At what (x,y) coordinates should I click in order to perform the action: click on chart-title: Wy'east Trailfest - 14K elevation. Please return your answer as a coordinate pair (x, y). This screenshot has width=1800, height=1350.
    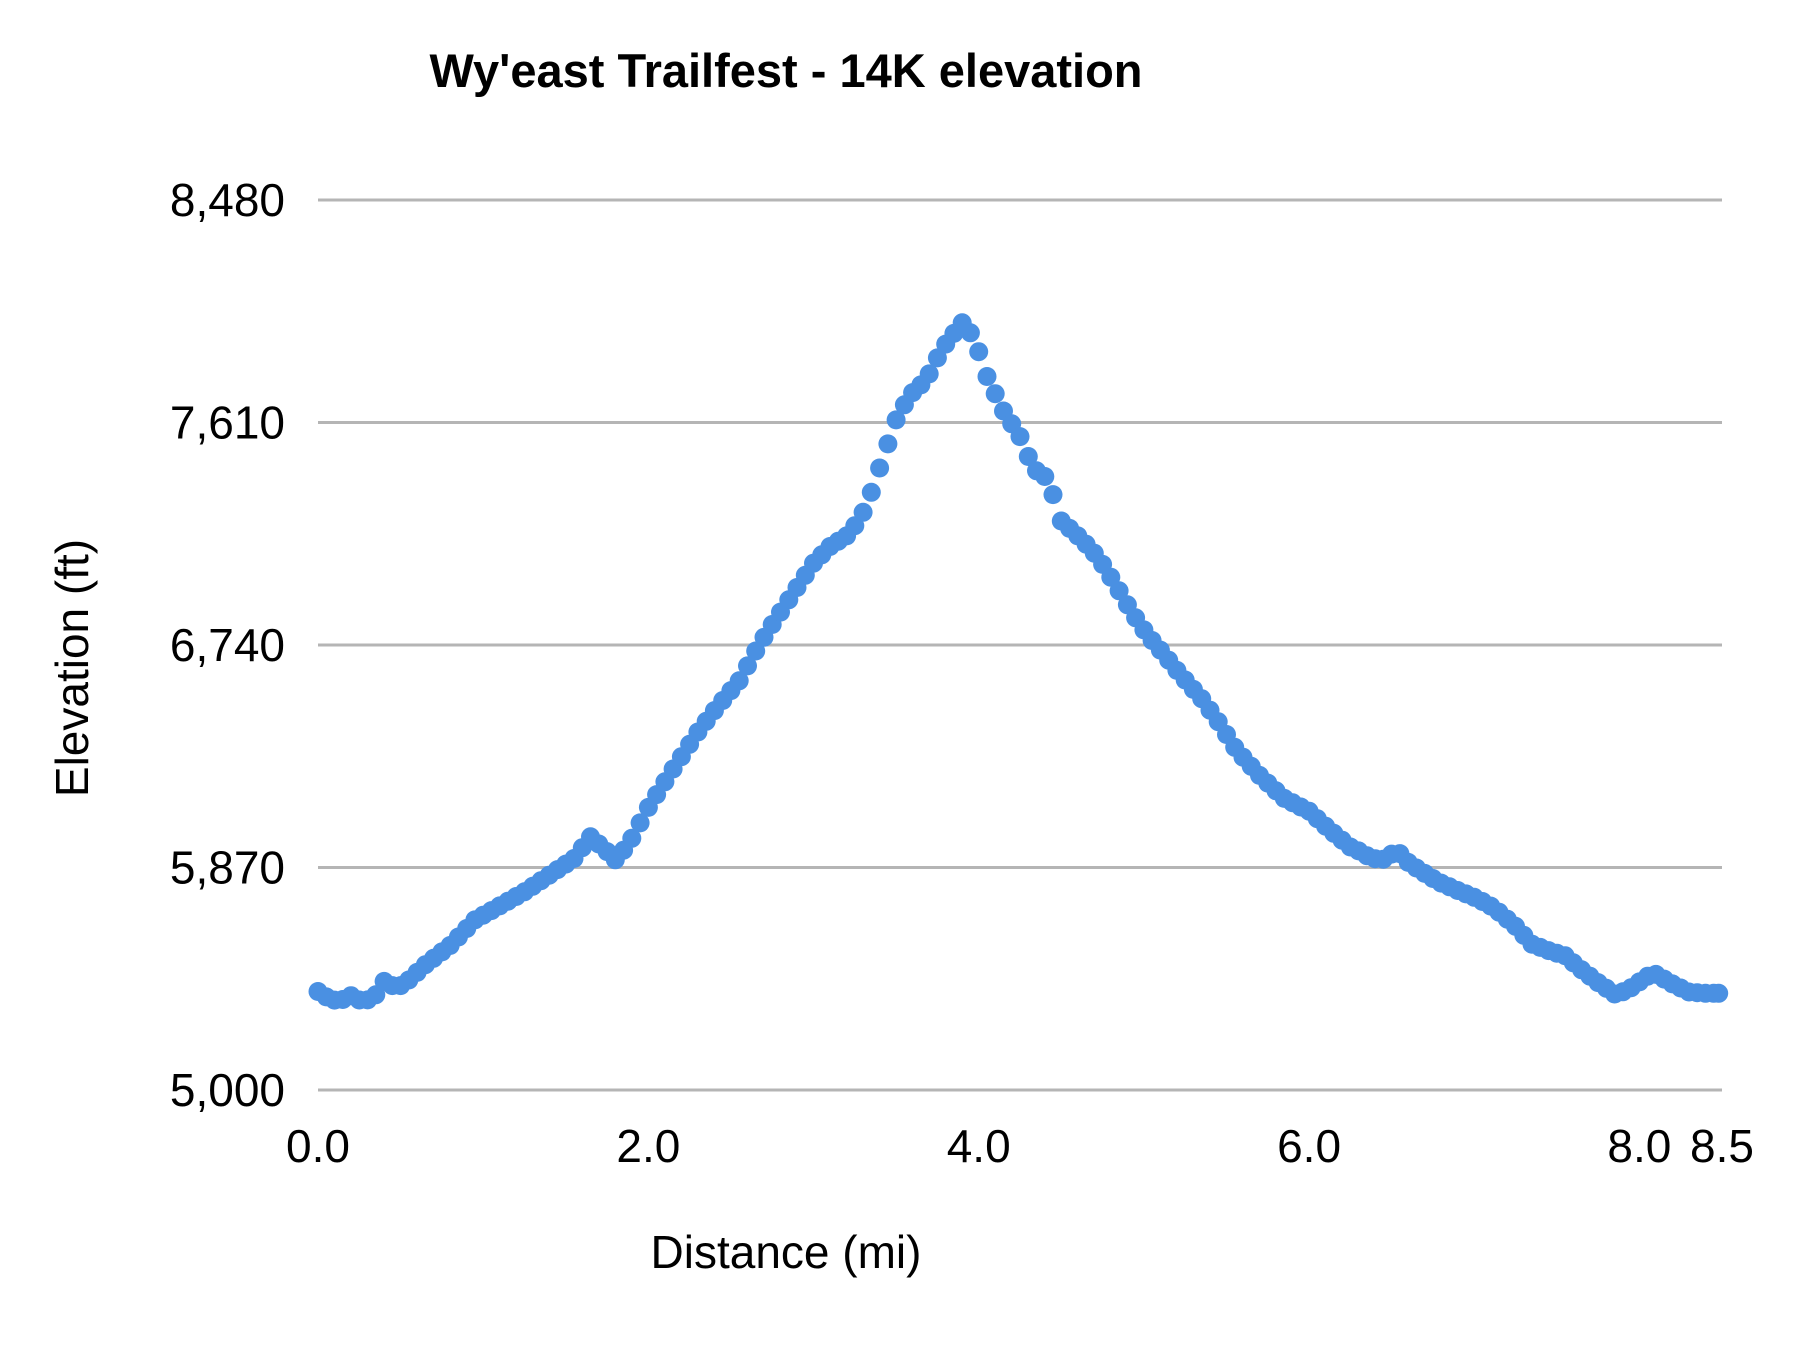
    Looking at the image, I should click on (786, 70).